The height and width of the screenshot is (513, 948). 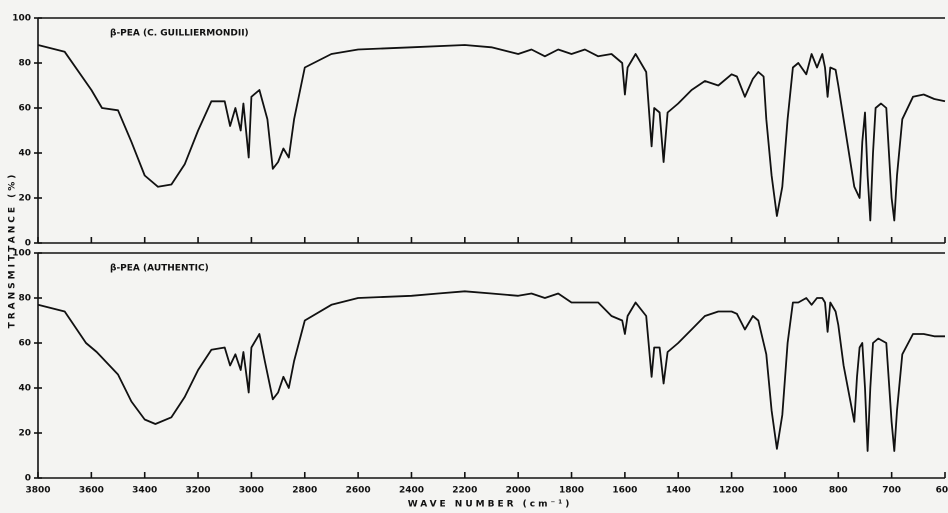 I want to click on x-tick-label: 2200, so click(x=464, y=491).